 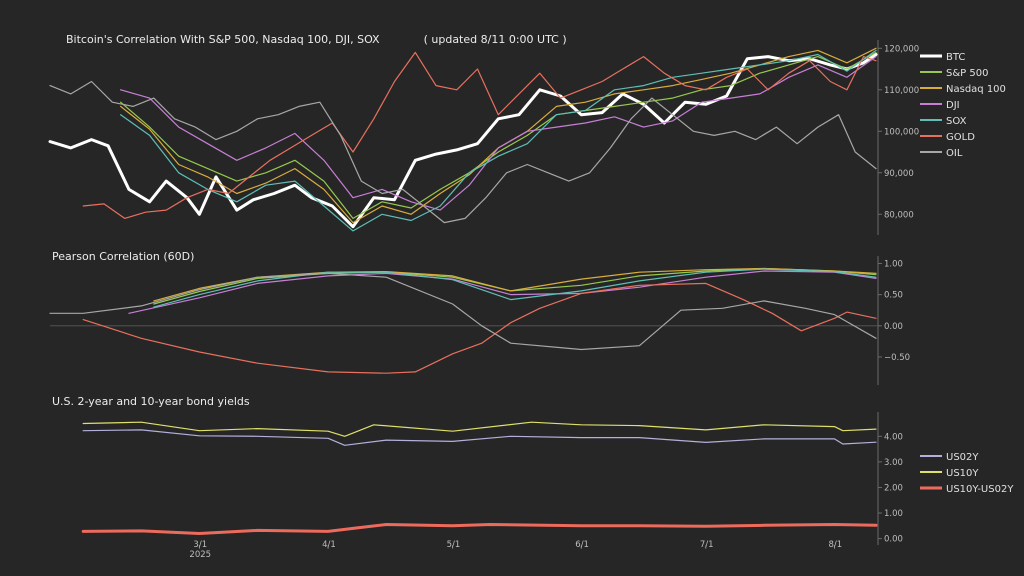 What do you see at coordinates (893, 437) in the screenshot?
I see `y-tick-label: 4.00` at bounding box center [893, 437].